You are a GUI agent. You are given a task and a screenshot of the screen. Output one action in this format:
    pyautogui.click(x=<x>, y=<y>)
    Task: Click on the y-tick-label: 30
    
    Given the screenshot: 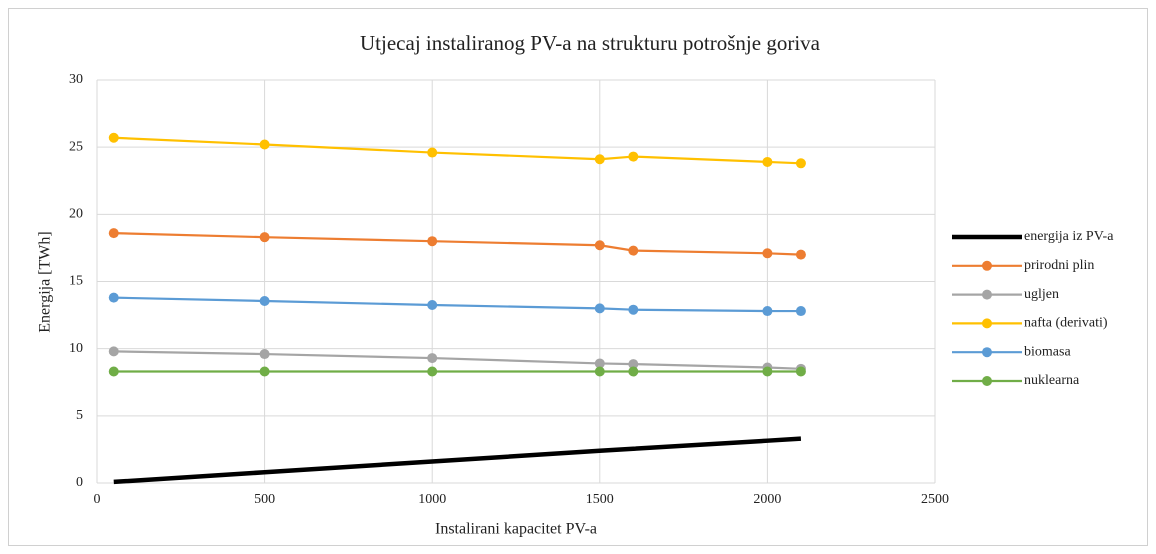 What is the action you would take?
    pyautogui.click(x=76, y=79)
    